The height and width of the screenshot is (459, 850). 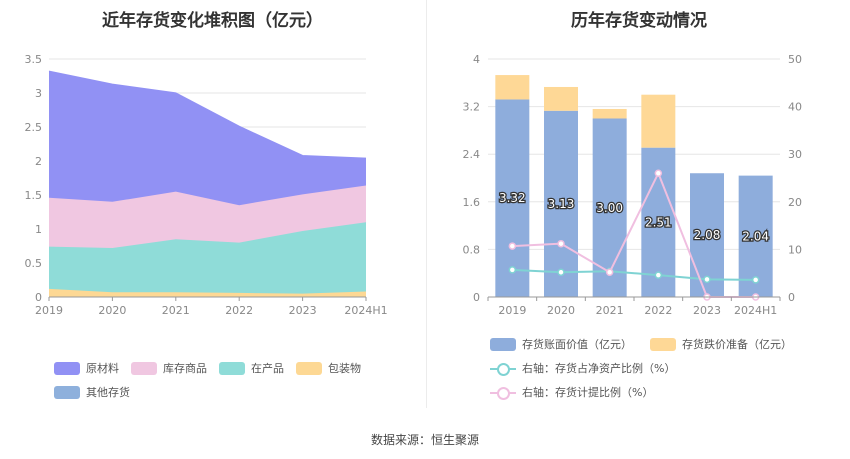 I want to click on legend-label: 库存商品, so click(x=185, y=368).